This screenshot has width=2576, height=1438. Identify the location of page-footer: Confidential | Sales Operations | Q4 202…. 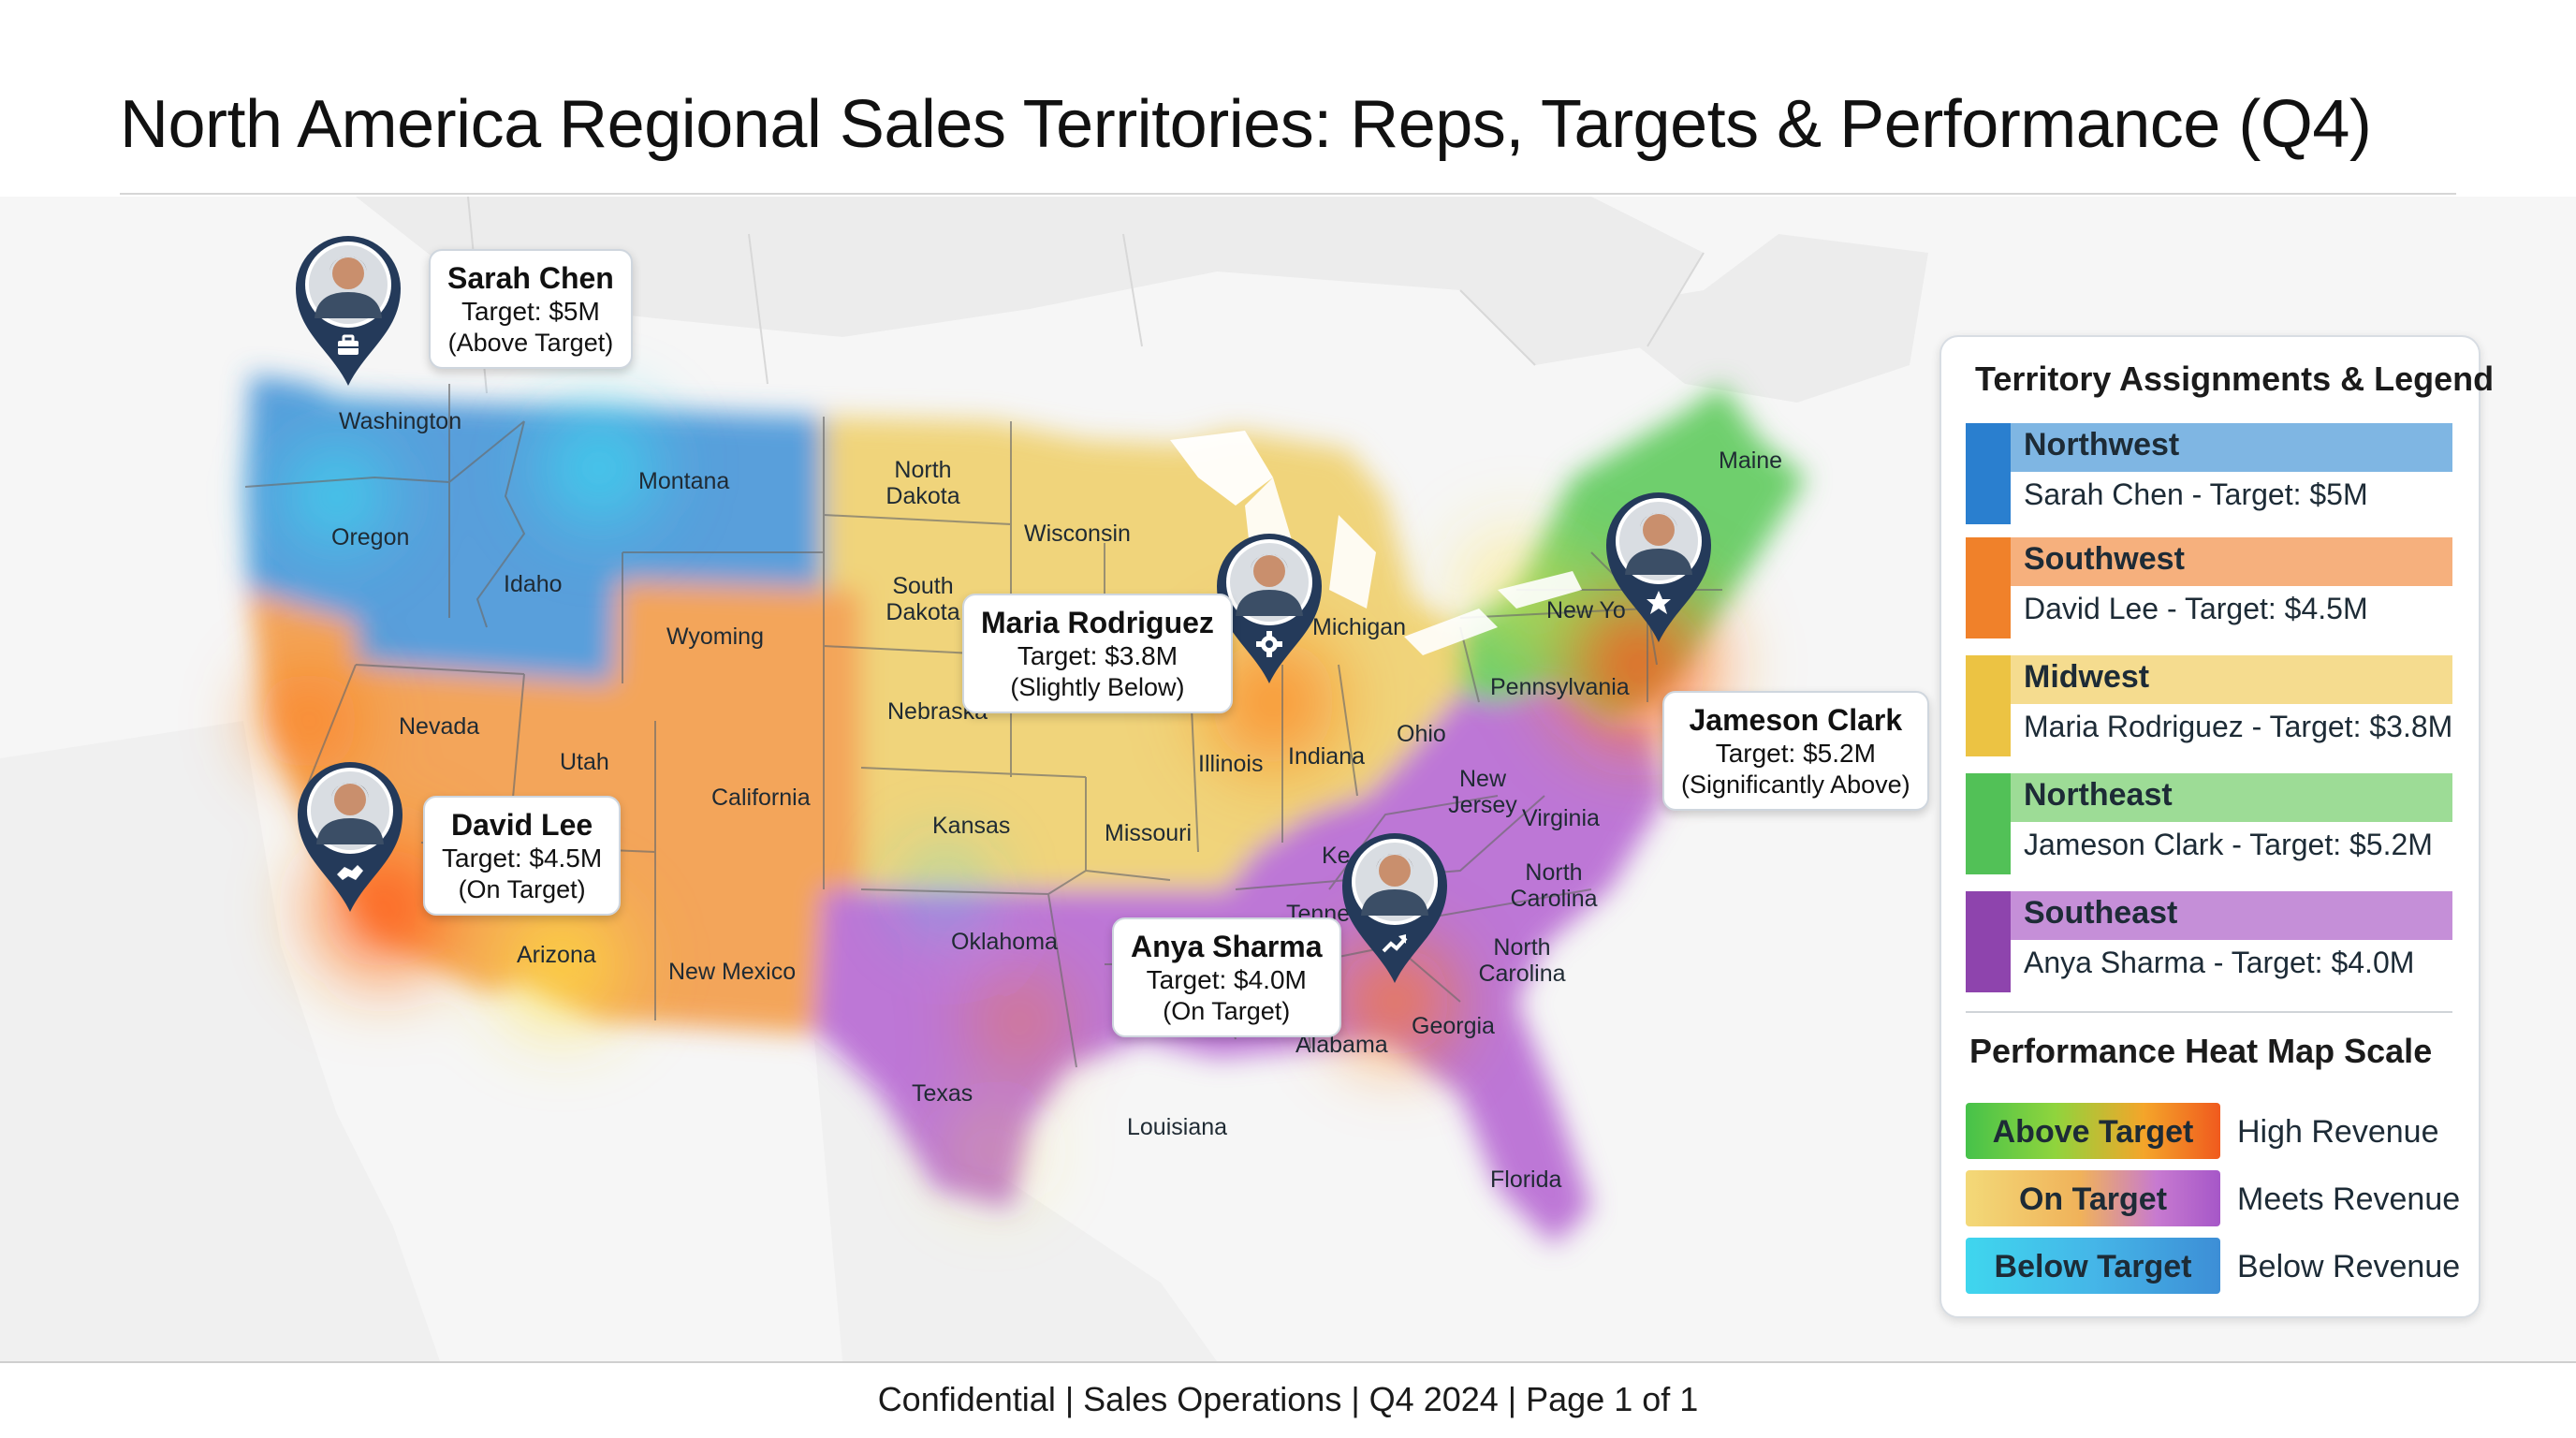
(1288, 1399).